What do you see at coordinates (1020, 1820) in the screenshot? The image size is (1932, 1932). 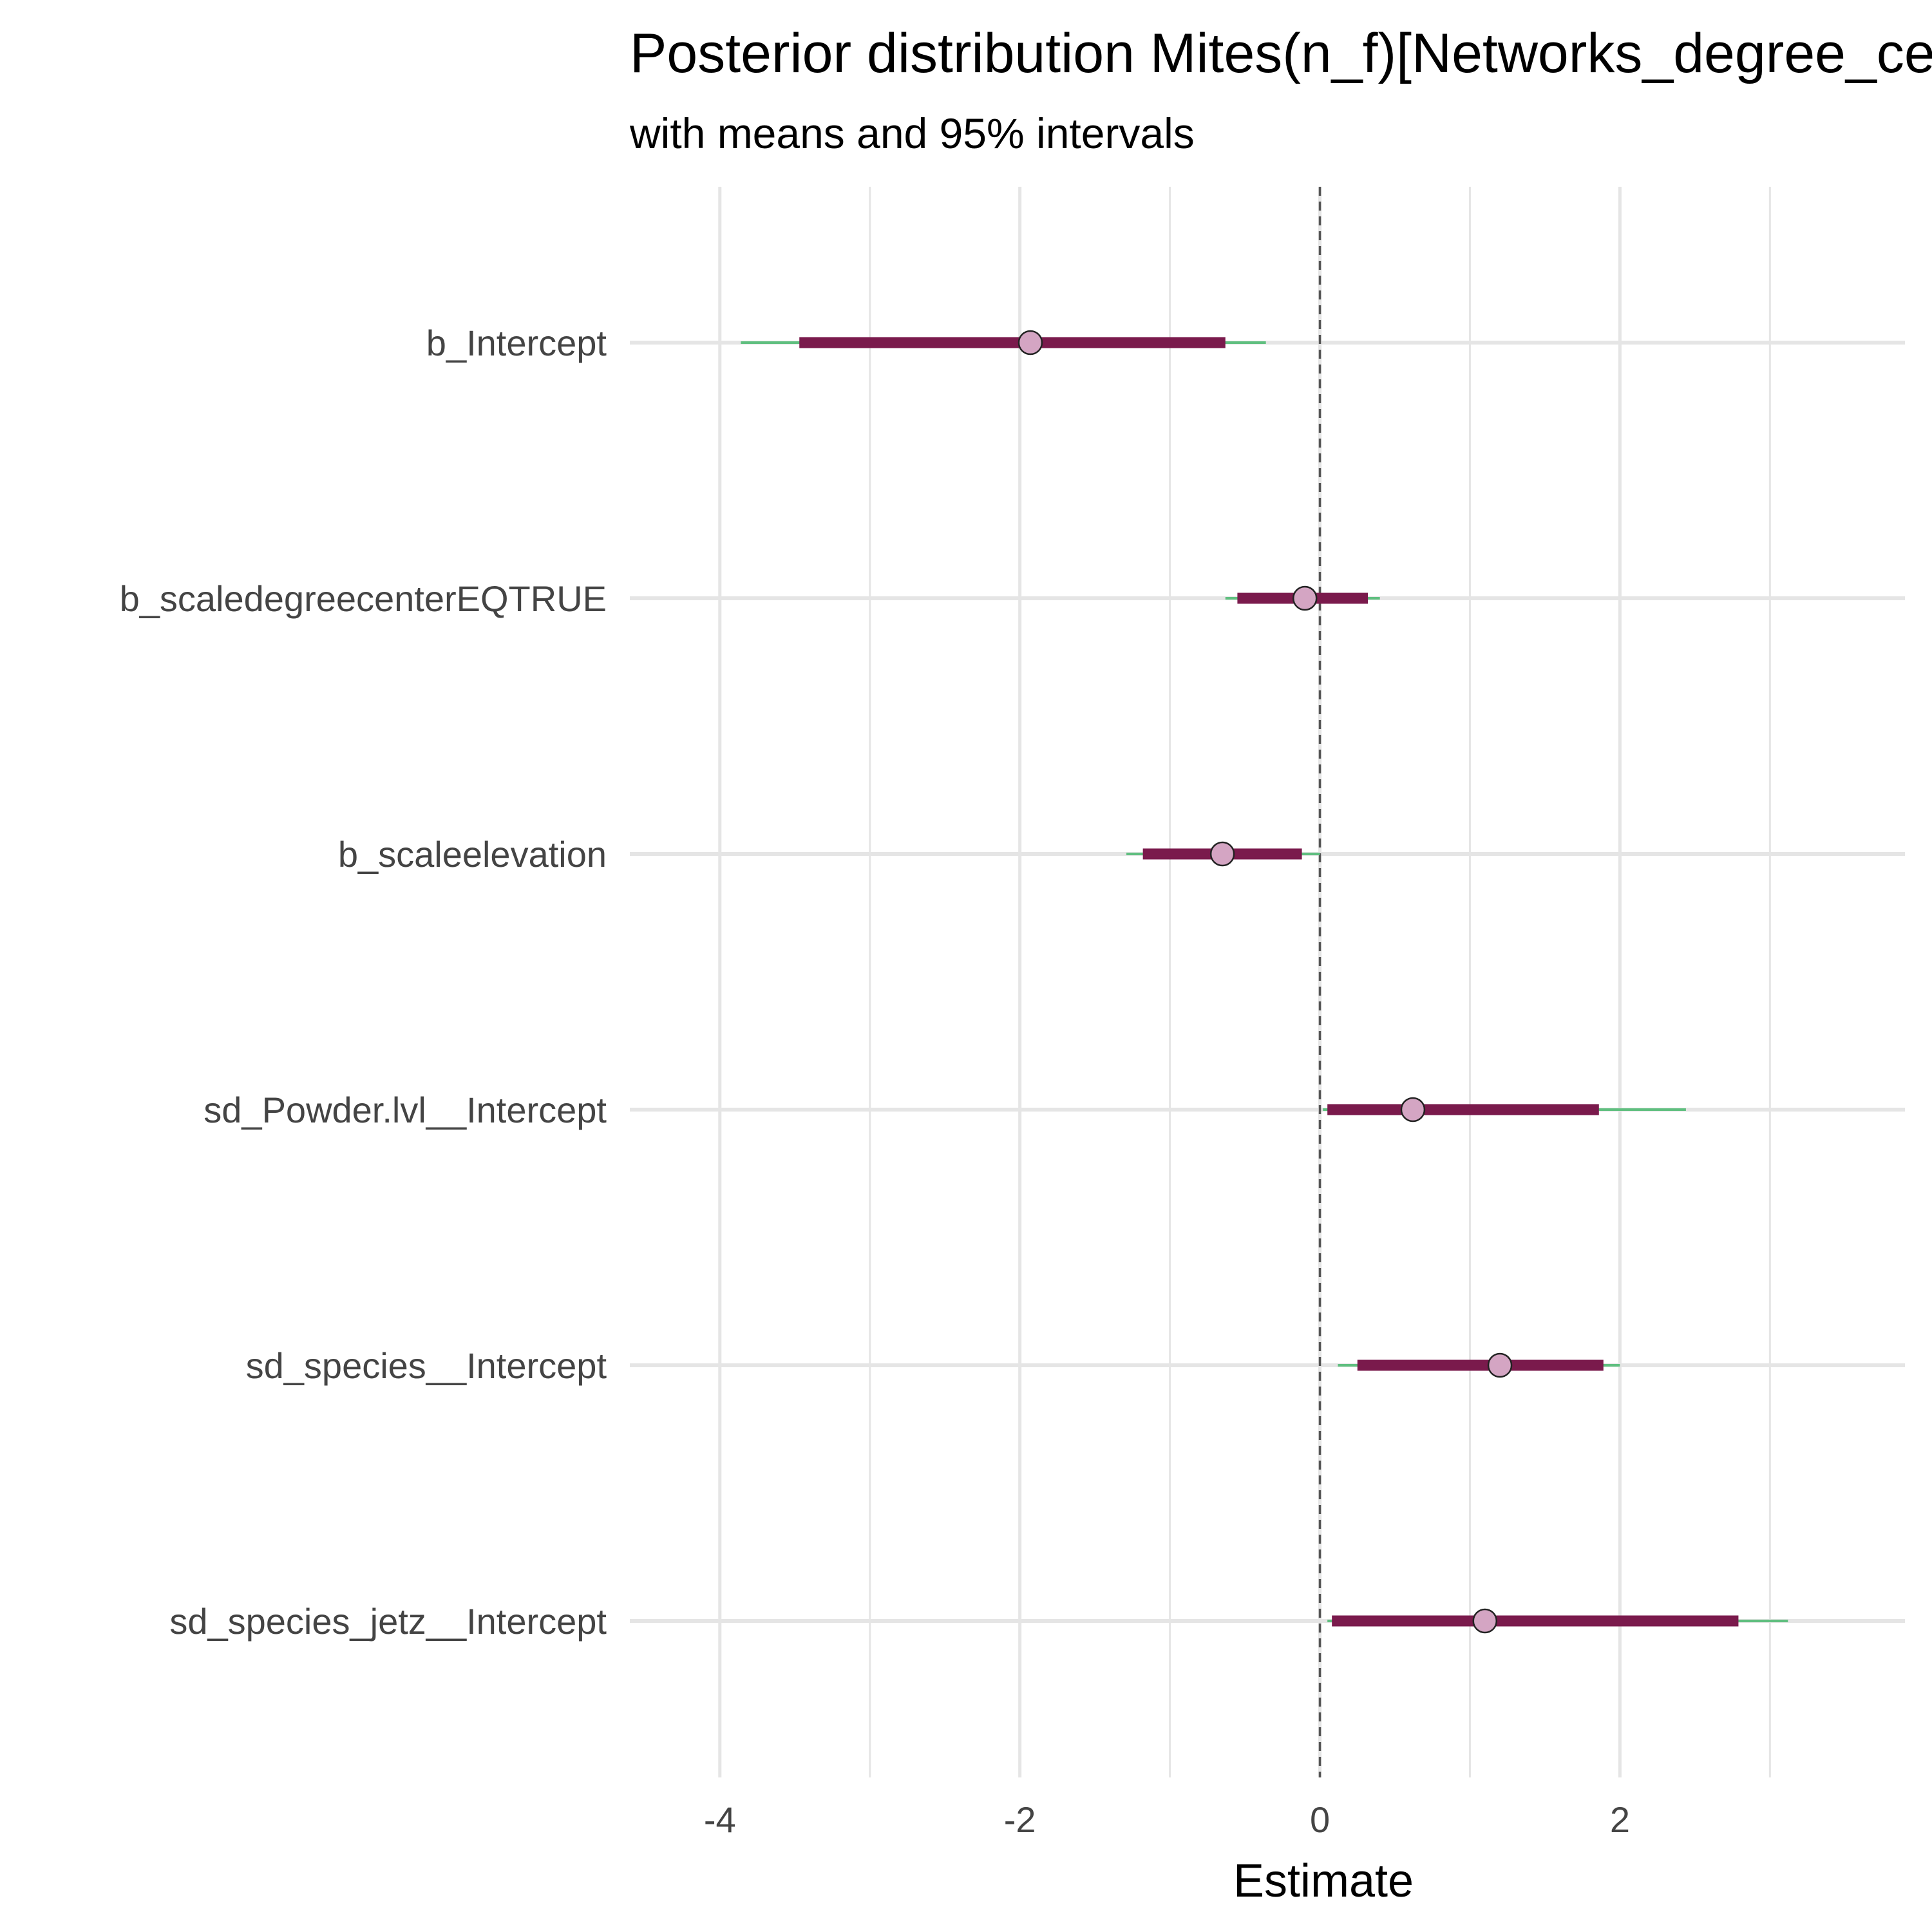 I see `x-tick-label: -2` at bounding box center [1020, 1820].